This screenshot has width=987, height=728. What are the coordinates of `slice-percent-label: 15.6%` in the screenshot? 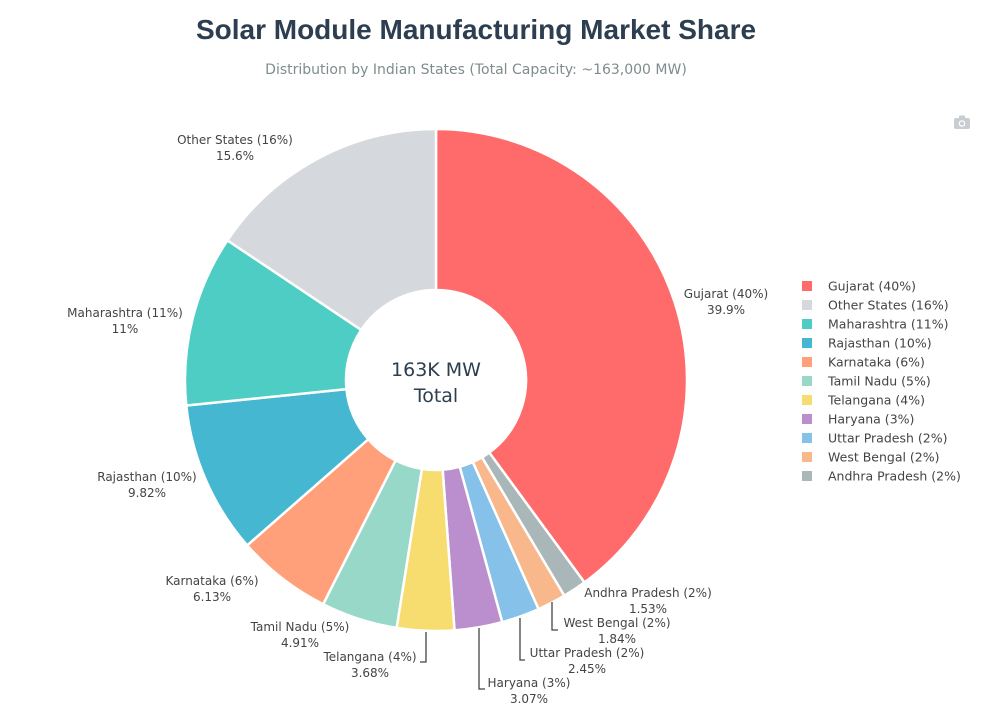 It's located at (235, 156).